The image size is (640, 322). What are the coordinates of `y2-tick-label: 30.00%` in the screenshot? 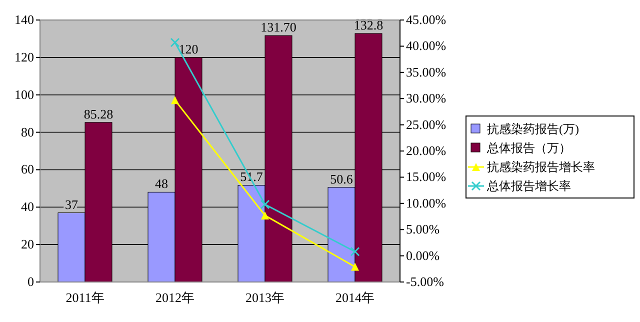 It's located at (426, 98).